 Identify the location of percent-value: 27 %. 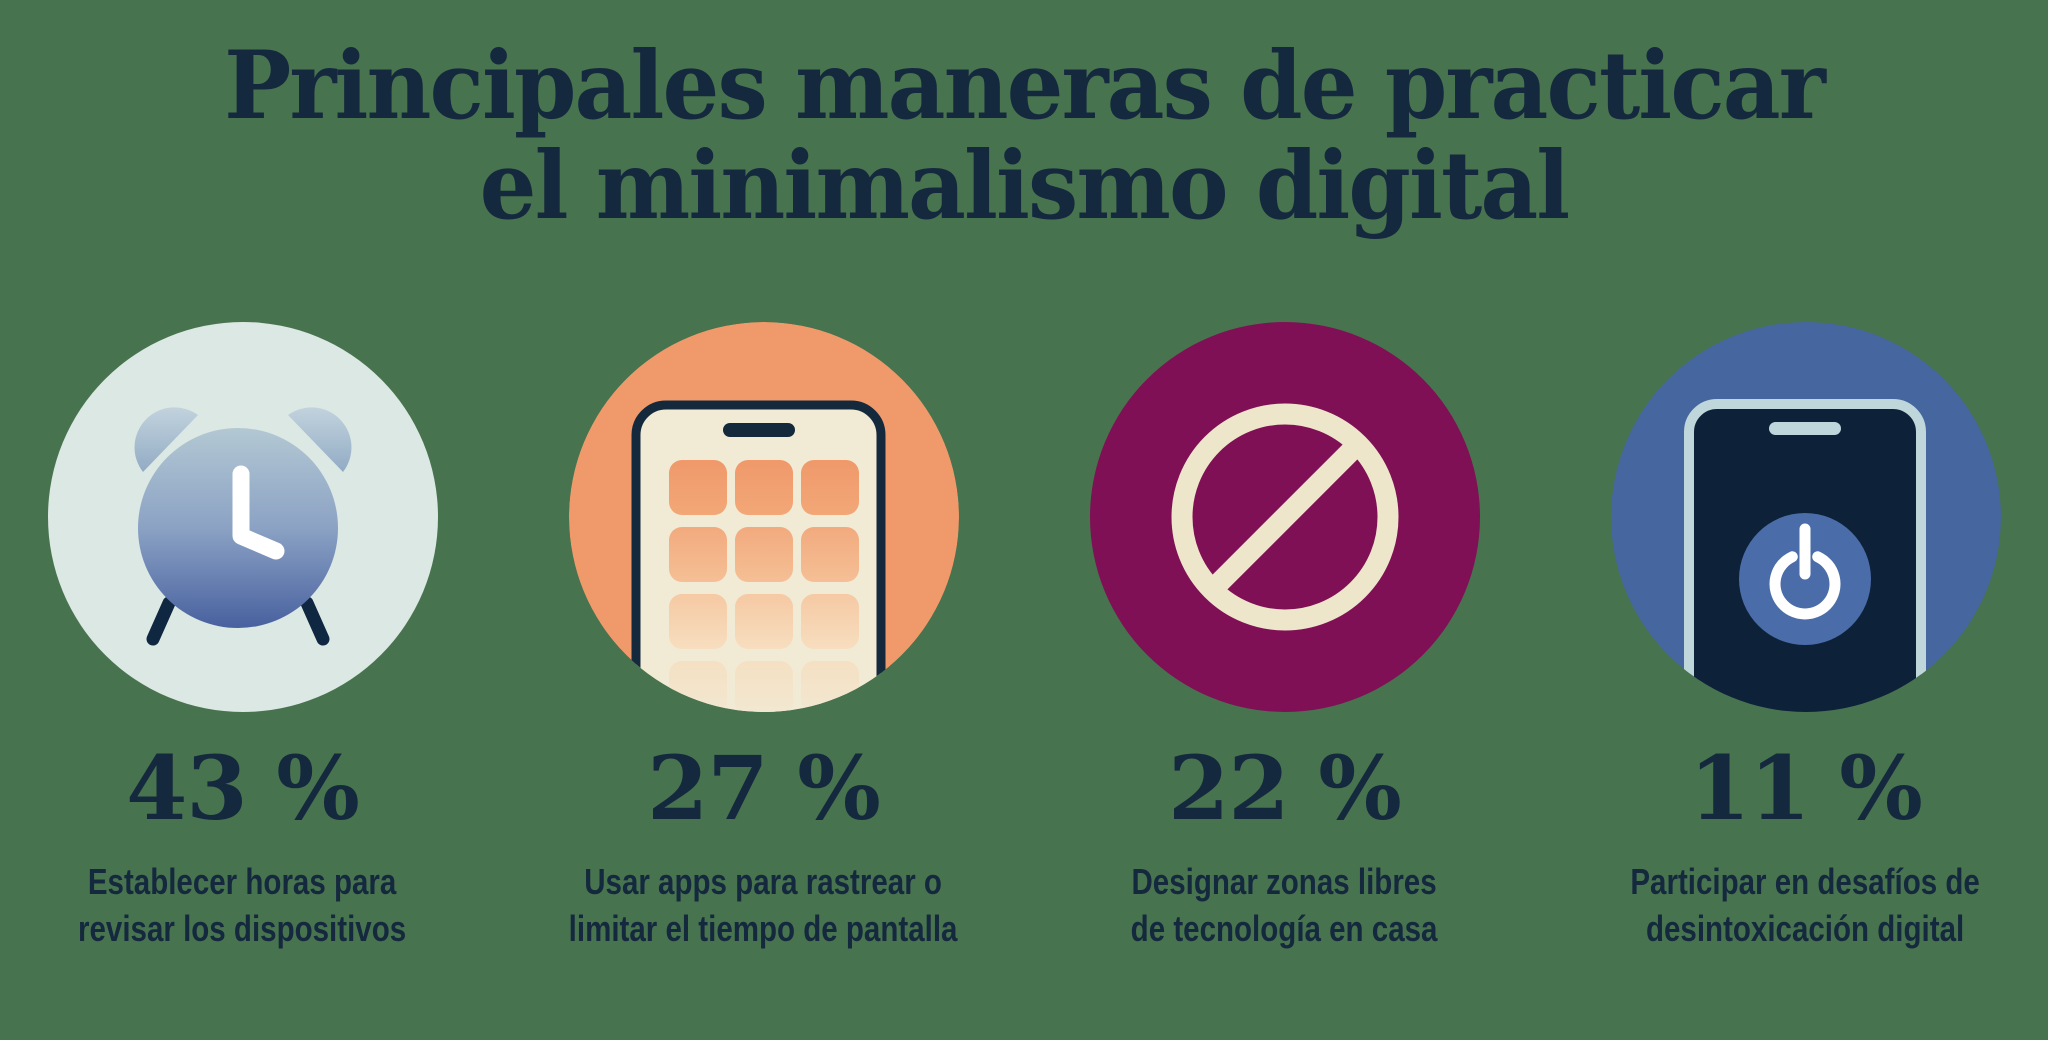
(764, 788).